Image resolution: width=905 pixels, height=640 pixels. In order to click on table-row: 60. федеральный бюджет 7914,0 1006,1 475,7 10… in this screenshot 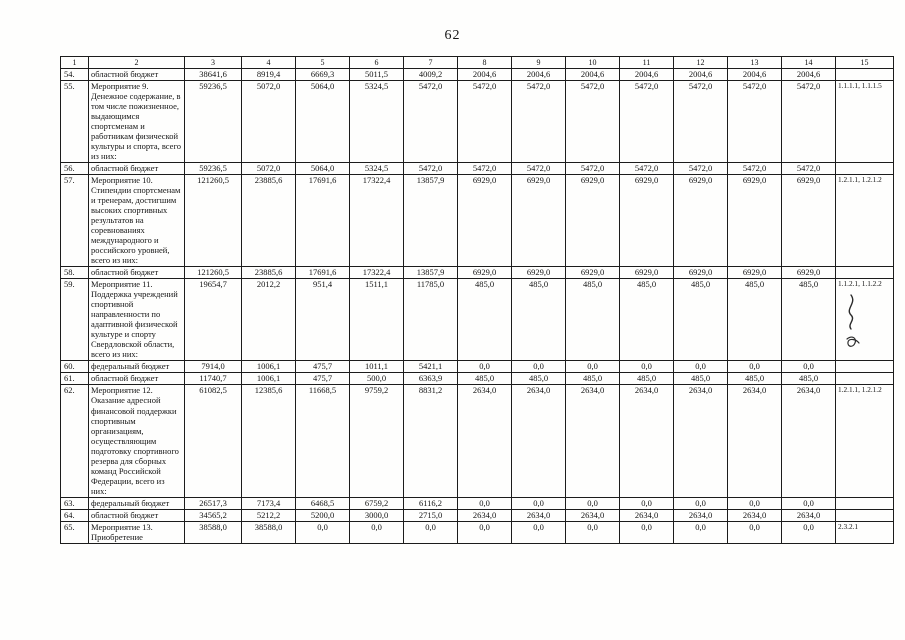, I will do `click(477, 367)`.